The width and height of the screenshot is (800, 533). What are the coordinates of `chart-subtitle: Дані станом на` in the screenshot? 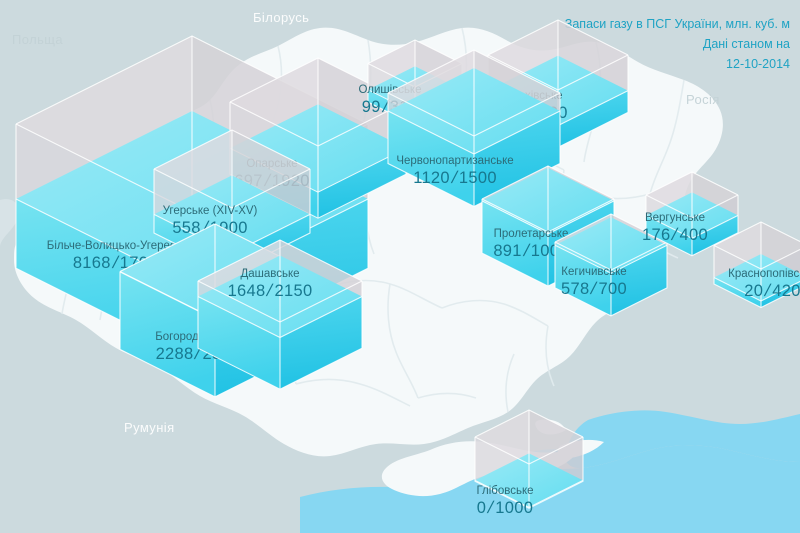 It's located at (746, 44).